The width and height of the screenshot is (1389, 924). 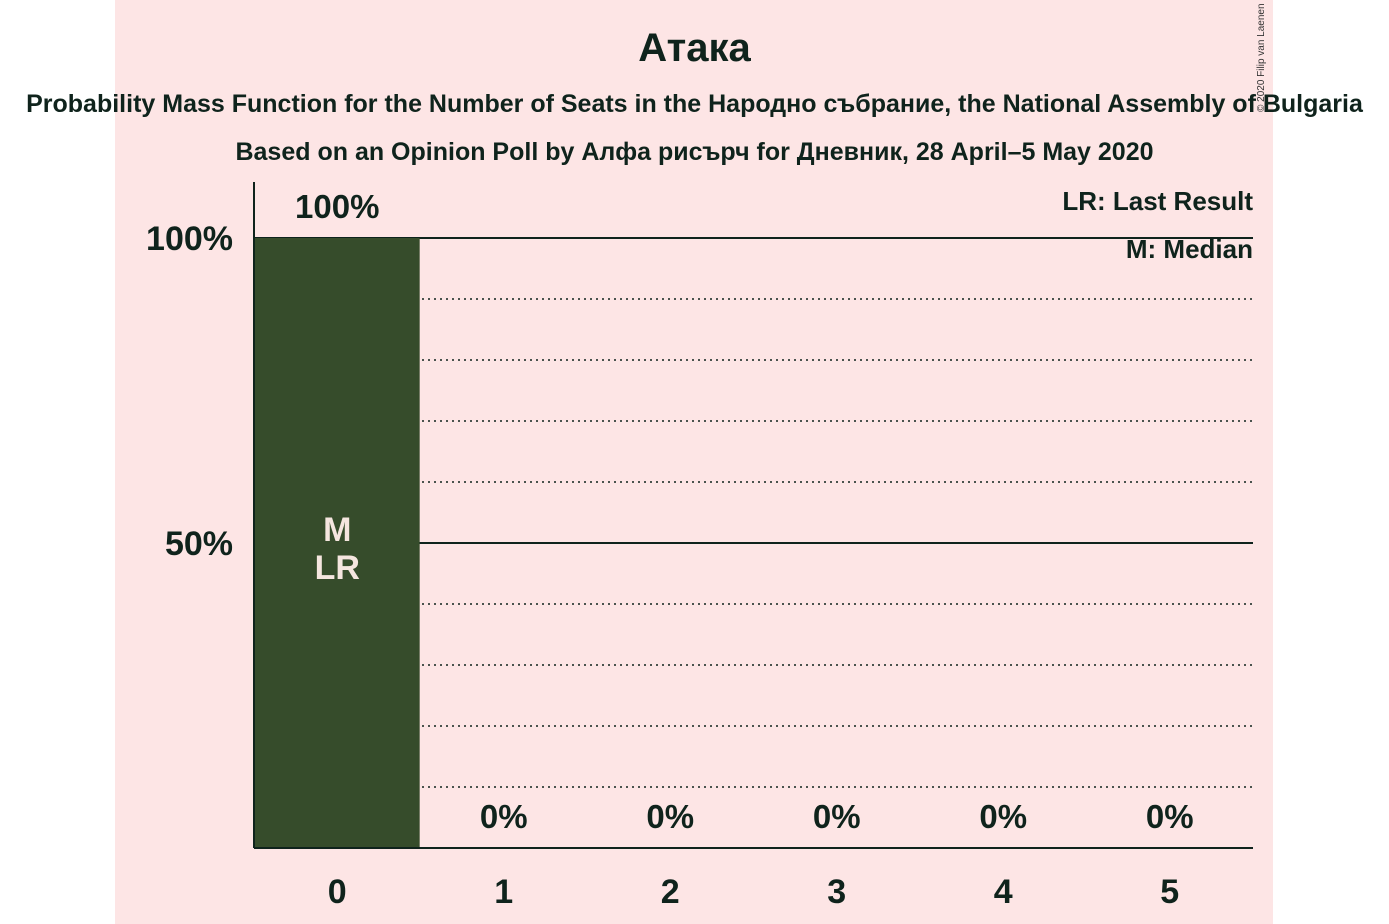 What do you see at coordinates (1157, 201) in the screenshot?
I see `legend-entry: LR: Last Result` at bounding box center [1157, 201].